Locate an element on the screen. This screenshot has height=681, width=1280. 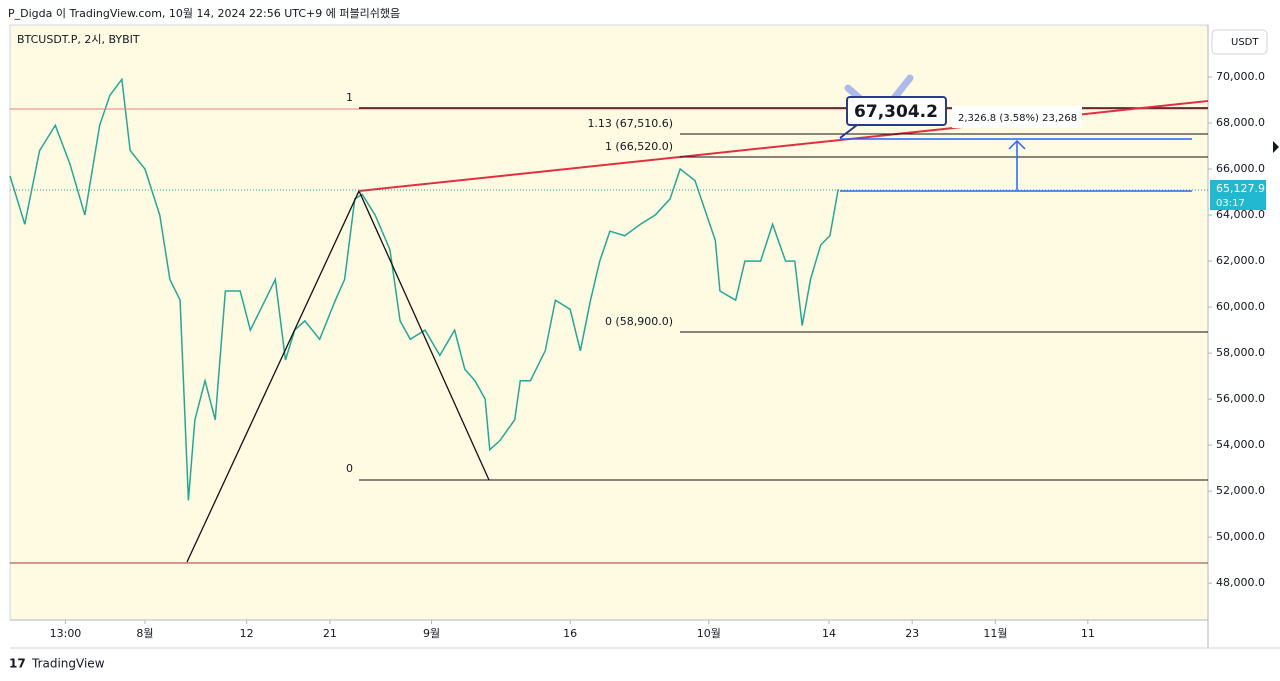
y-tick-label: 56,000.0 is located at coordinates (1240, 398).